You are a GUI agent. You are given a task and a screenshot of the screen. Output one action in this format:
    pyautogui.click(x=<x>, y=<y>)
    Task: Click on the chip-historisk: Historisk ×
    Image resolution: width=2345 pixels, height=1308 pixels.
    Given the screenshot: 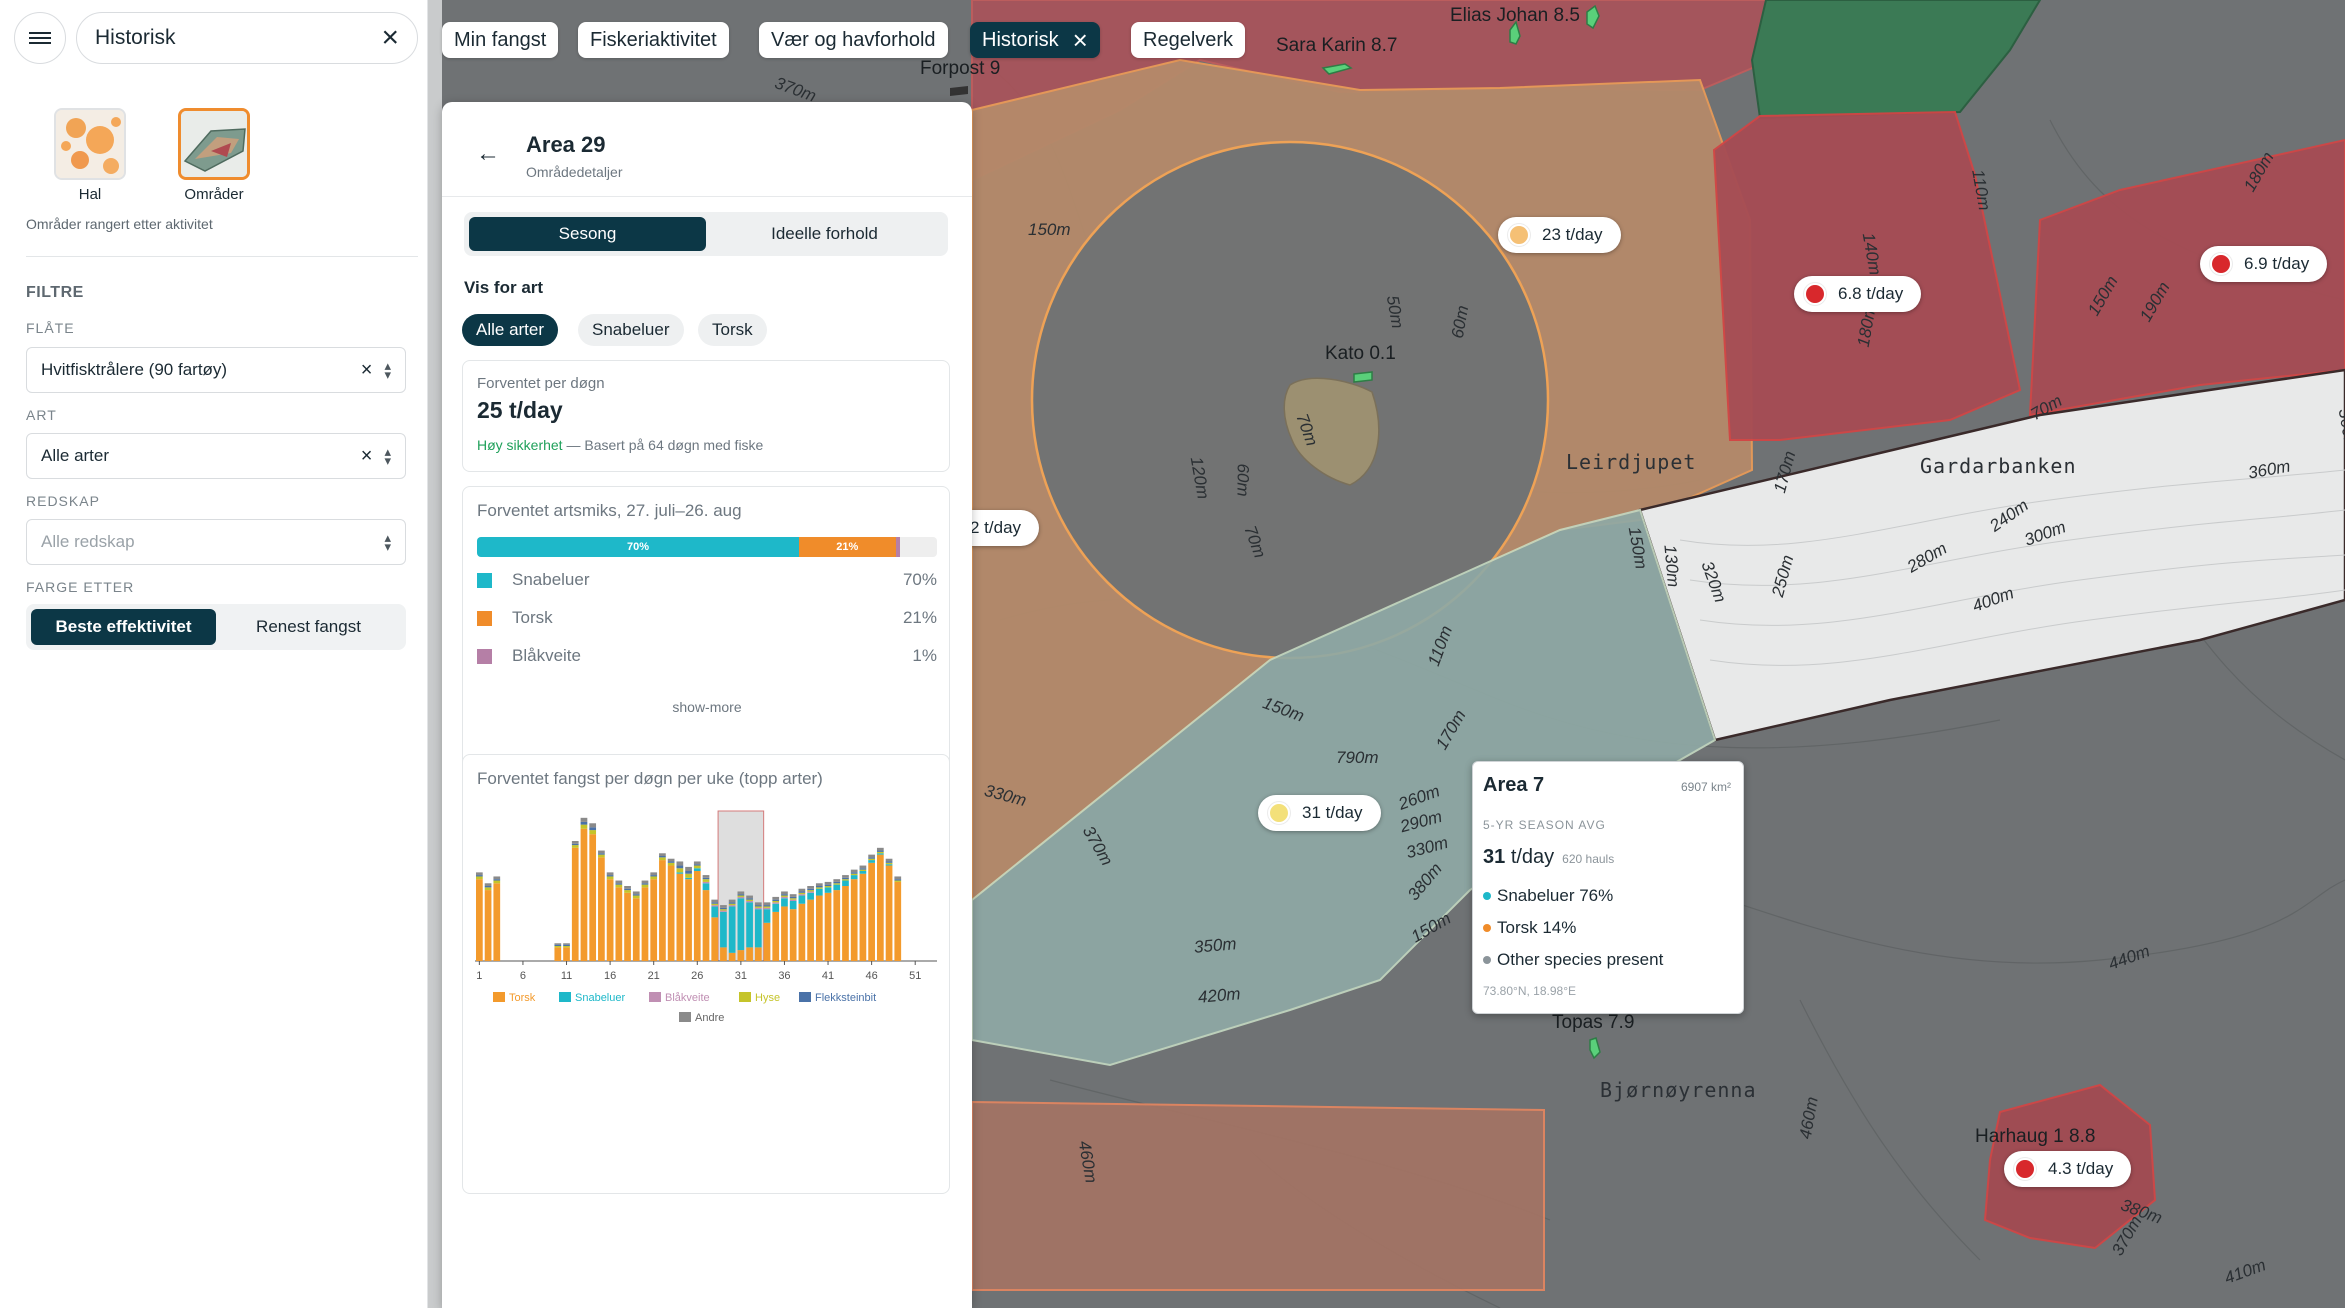 What is the action you would take?
    pyautogui.click(x=1035, y=40)
    